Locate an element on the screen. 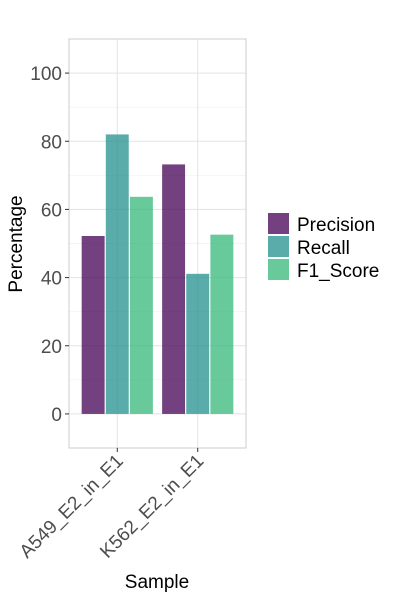 This screenshot has width=400, height=600. legend-key-precision is located at coordinates (278, 223).